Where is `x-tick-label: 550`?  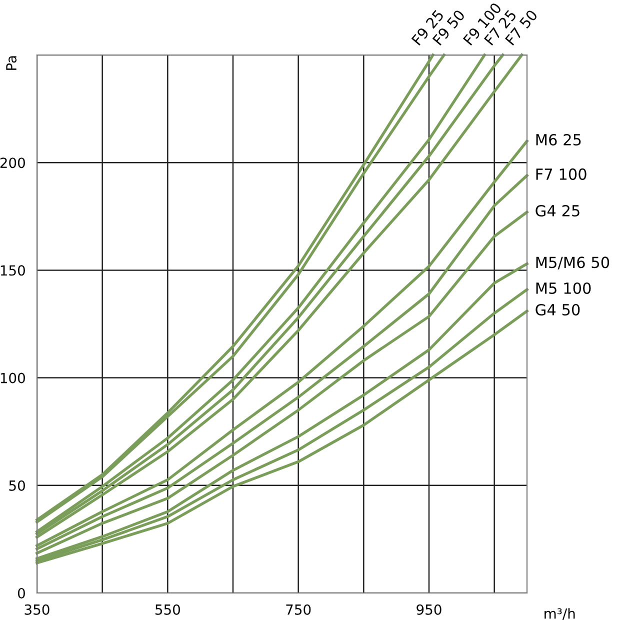
x-tick-label: 550 is located at coordinates (167, 609).